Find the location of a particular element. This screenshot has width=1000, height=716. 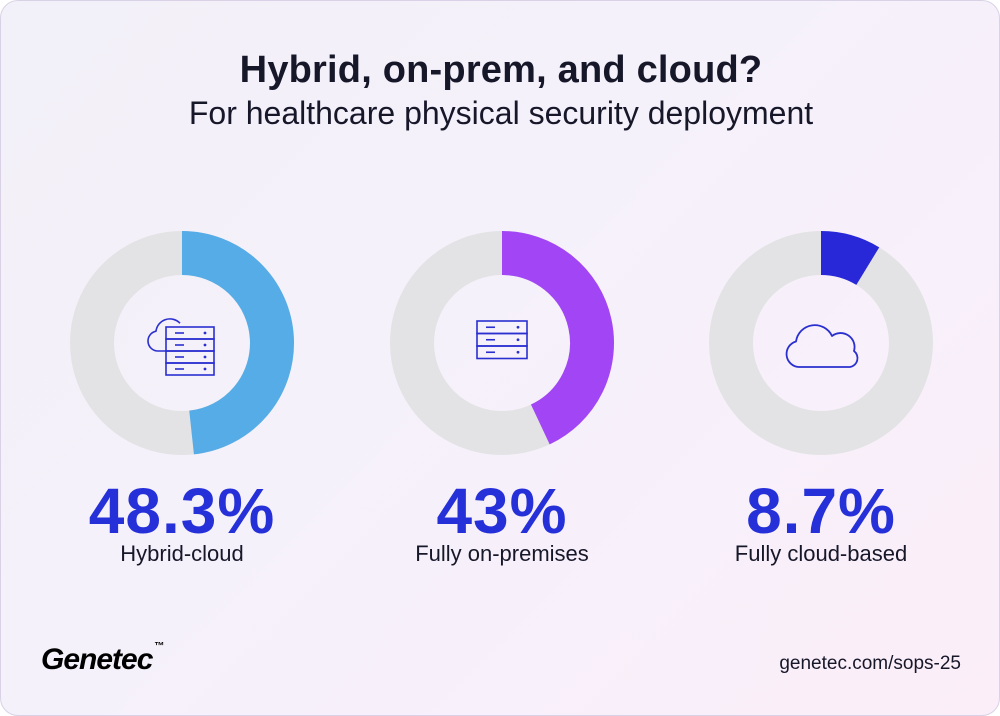

donut-slice-hybrid-cloud is located at coordinates (237, 343).